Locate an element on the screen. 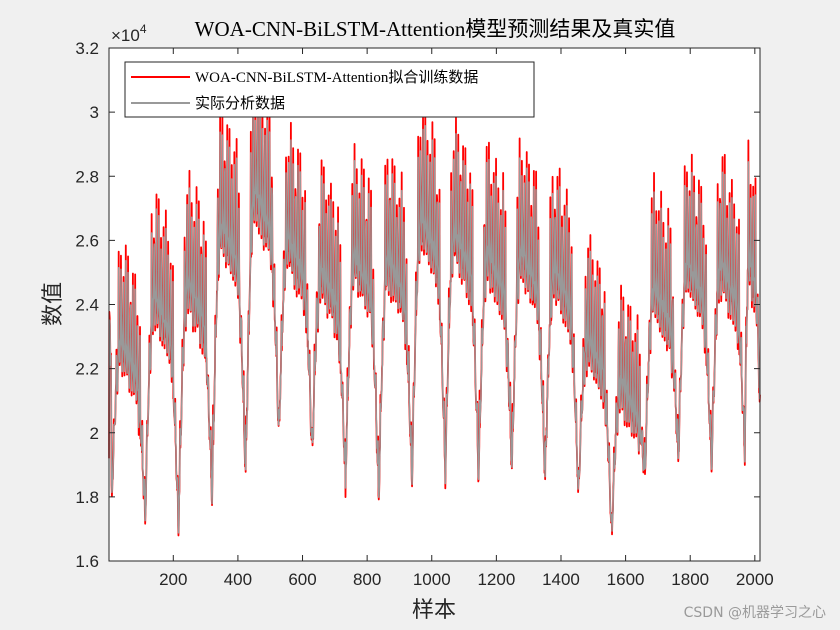  y-tick-label: 1.8 is located at coordinates (87, 497).